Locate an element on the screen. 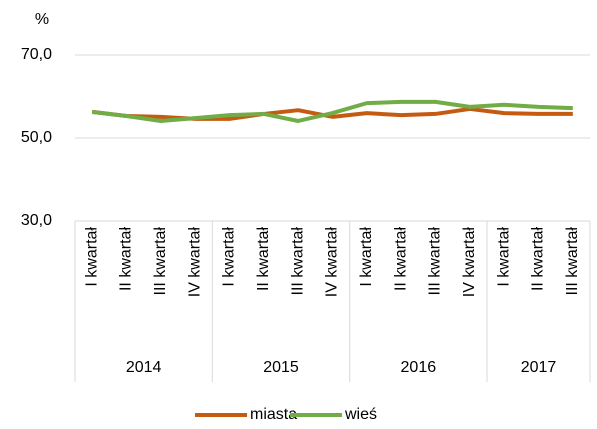  y-unit: % is located at coordinates (42, 19).